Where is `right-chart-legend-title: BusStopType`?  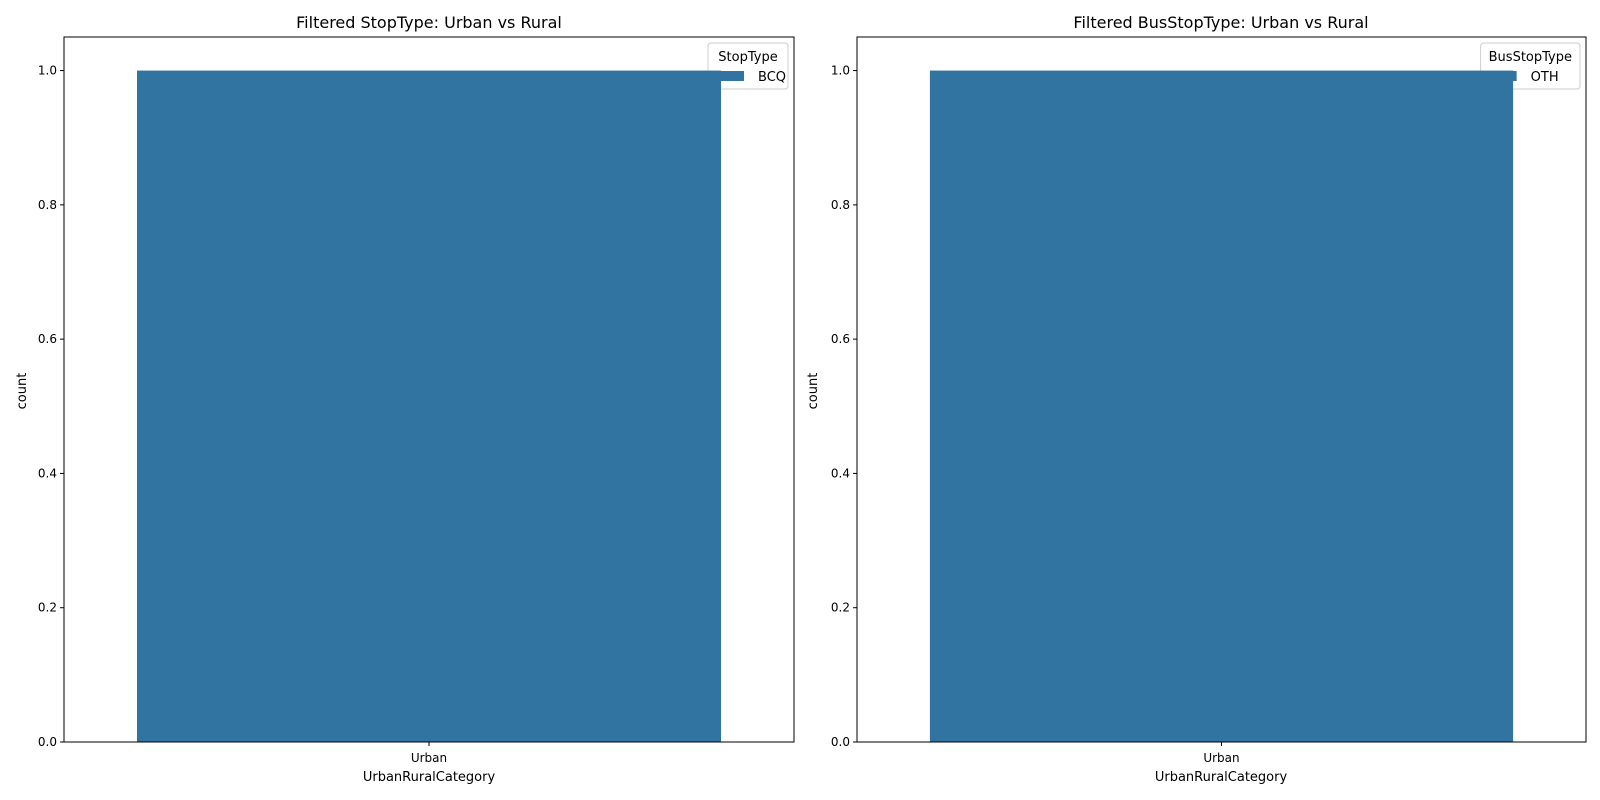
right-chart-legend-title: BusStopType is located at coordinates (1530, 57).